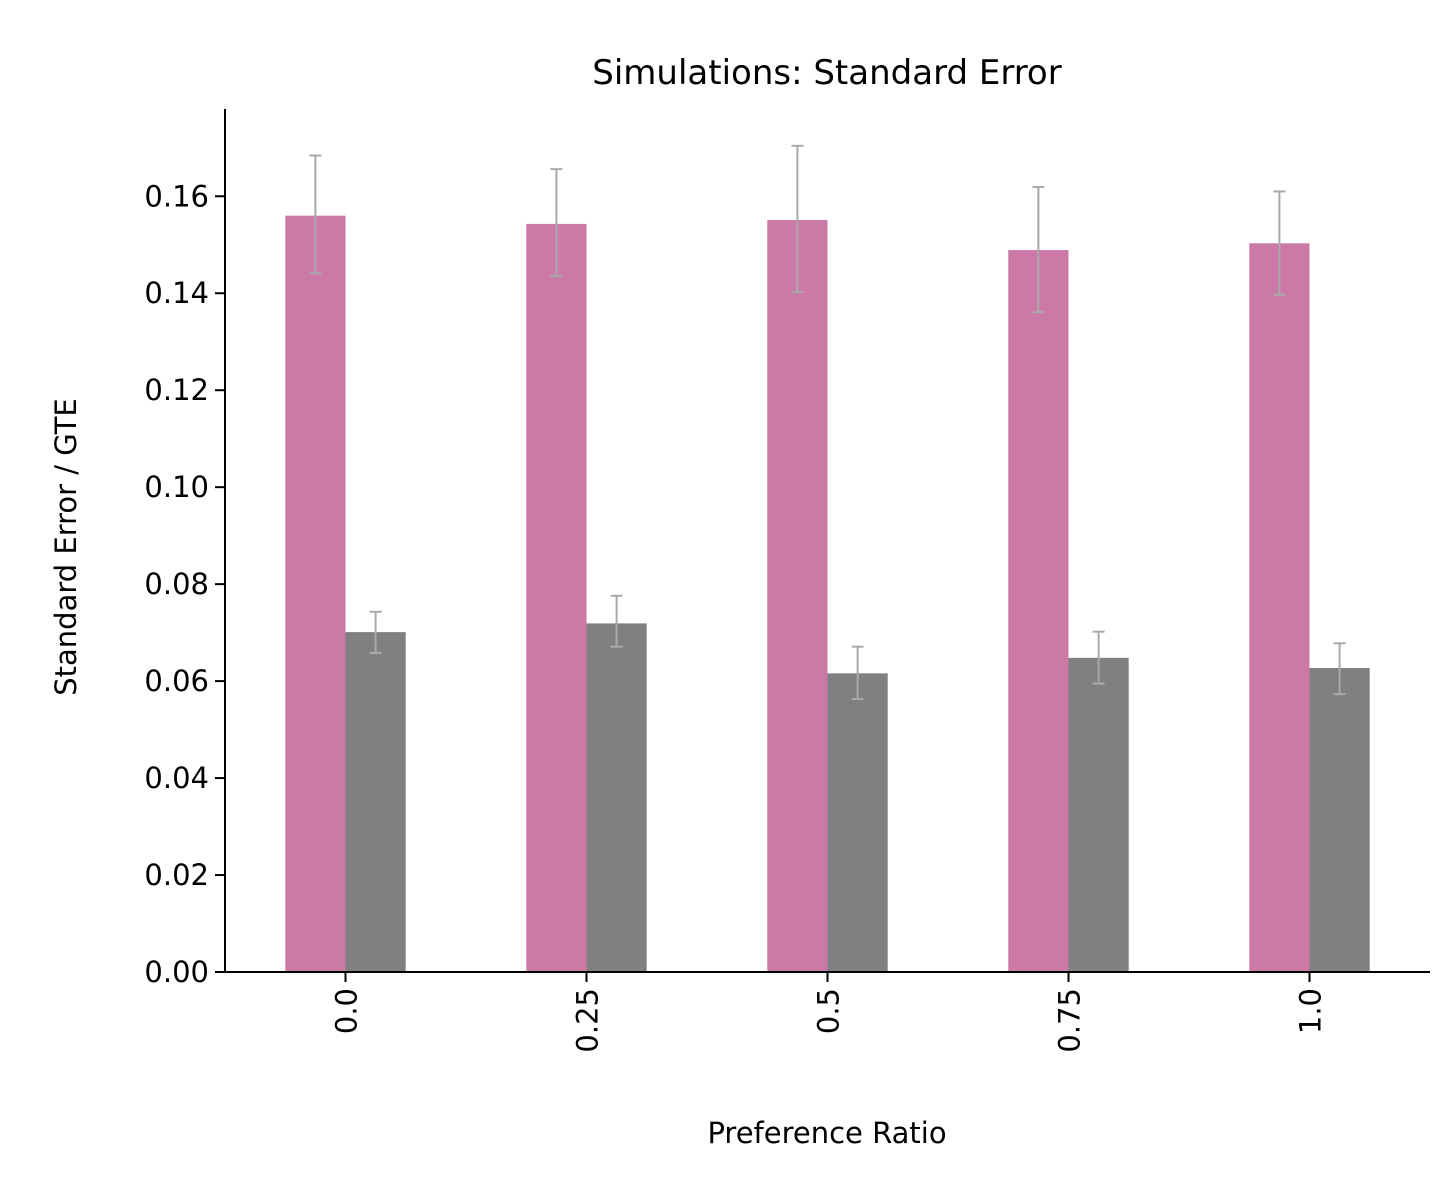  Describe the element at coordinates (176, 681) in the screenshot. I see `y-tick-label: 0.06` at that location.